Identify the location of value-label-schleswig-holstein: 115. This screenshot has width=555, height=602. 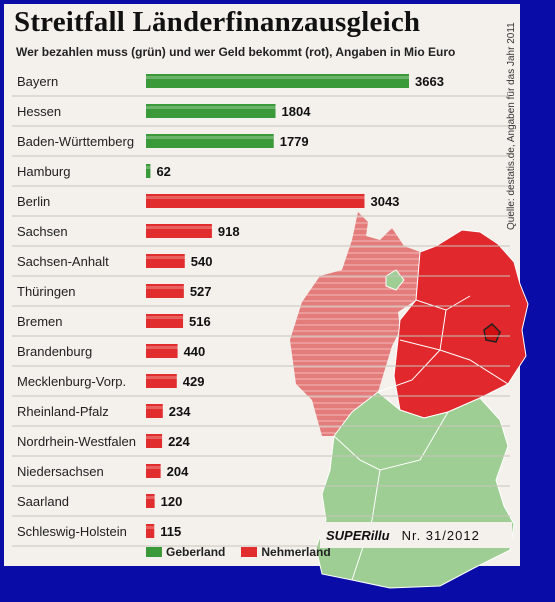
(170, 531).